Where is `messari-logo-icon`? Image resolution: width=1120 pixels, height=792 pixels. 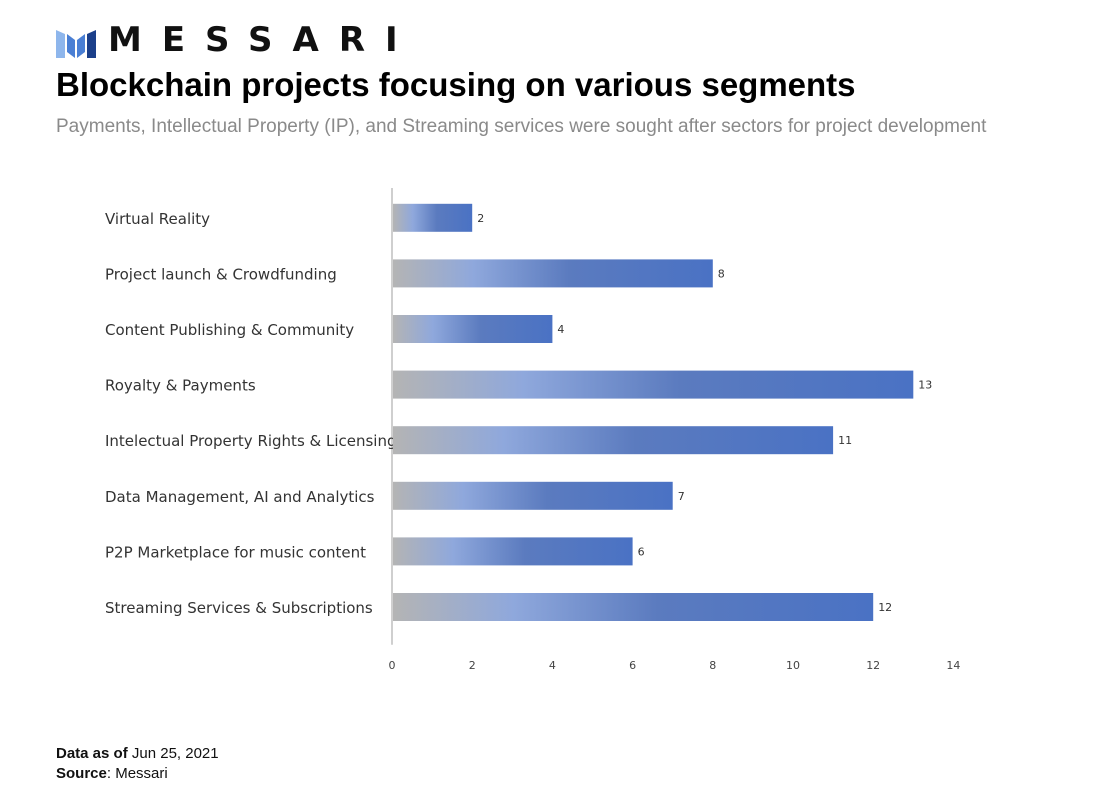
messari-logo-icon is located at coordinates (76, 44).